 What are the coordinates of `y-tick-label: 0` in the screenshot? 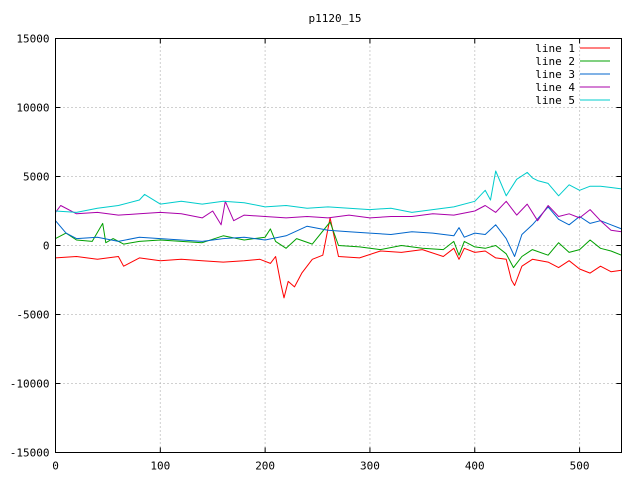 It's located at (46, 246).